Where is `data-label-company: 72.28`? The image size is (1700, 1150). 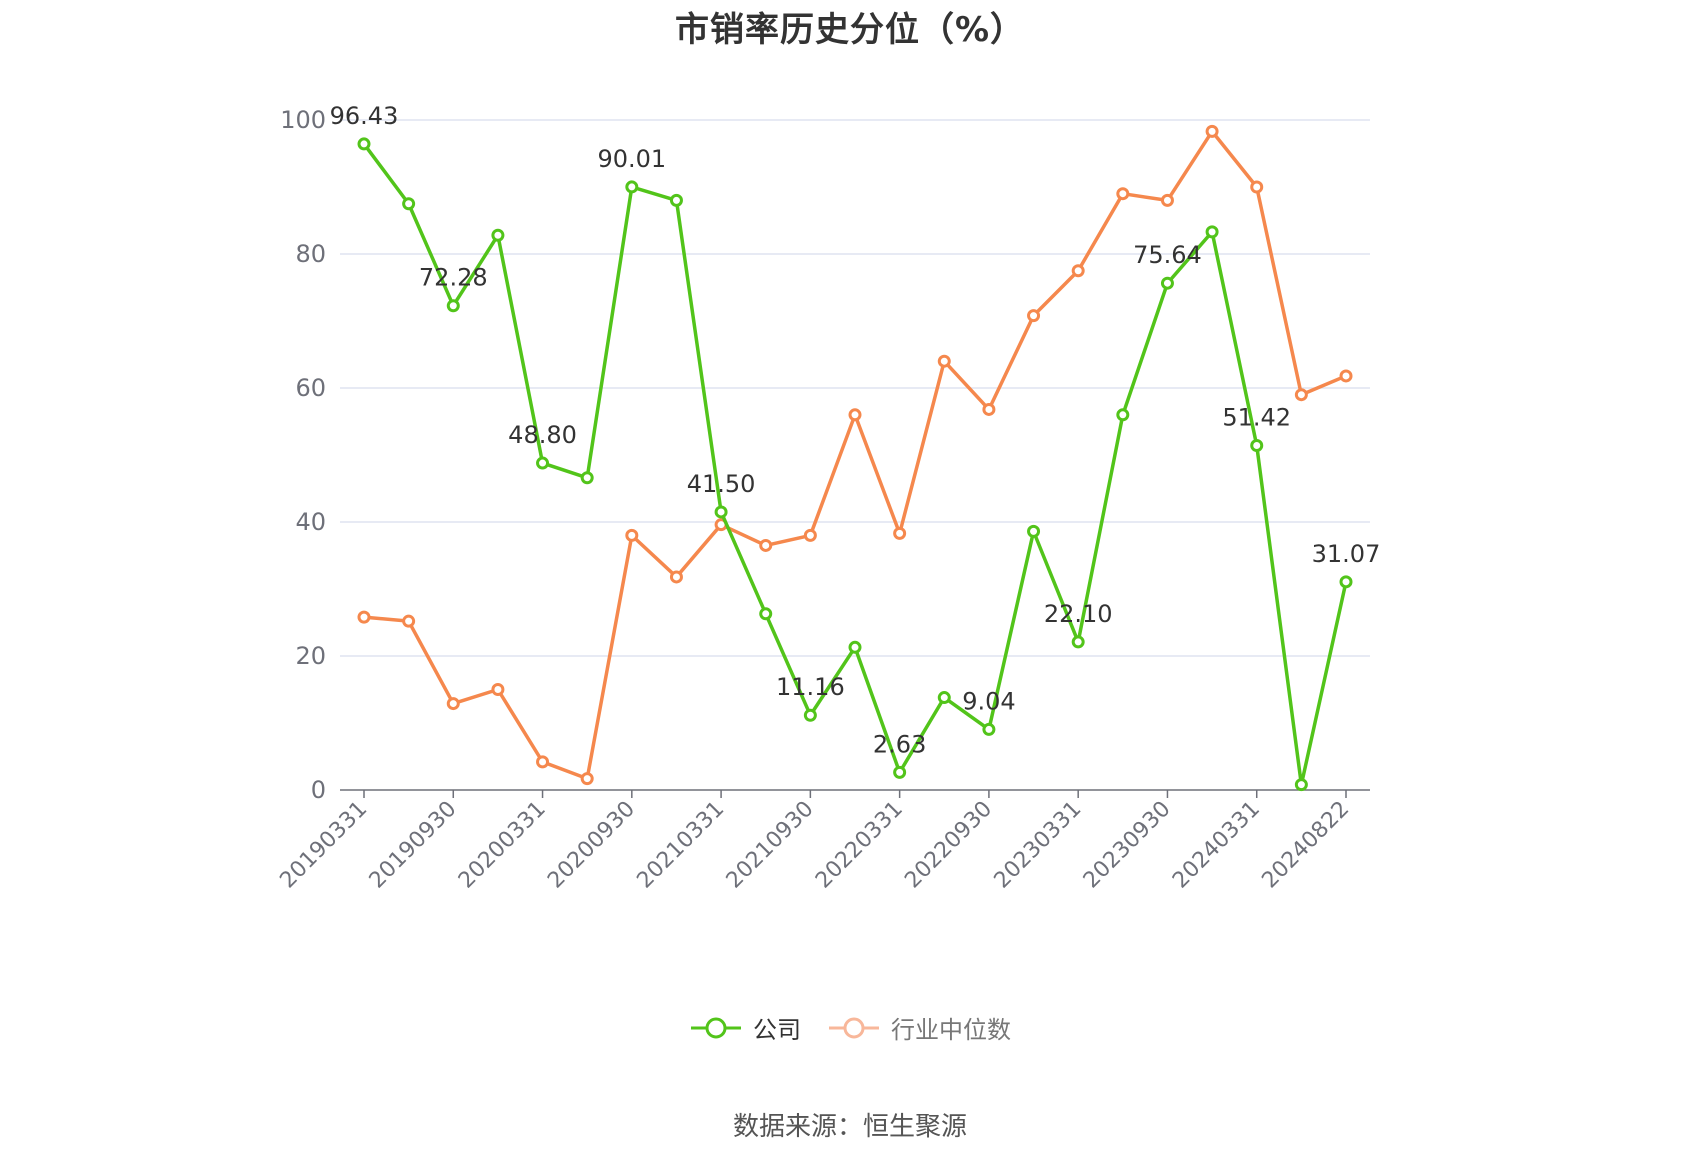 data-label-company: 72.28 is located at coordinates (453, 278).